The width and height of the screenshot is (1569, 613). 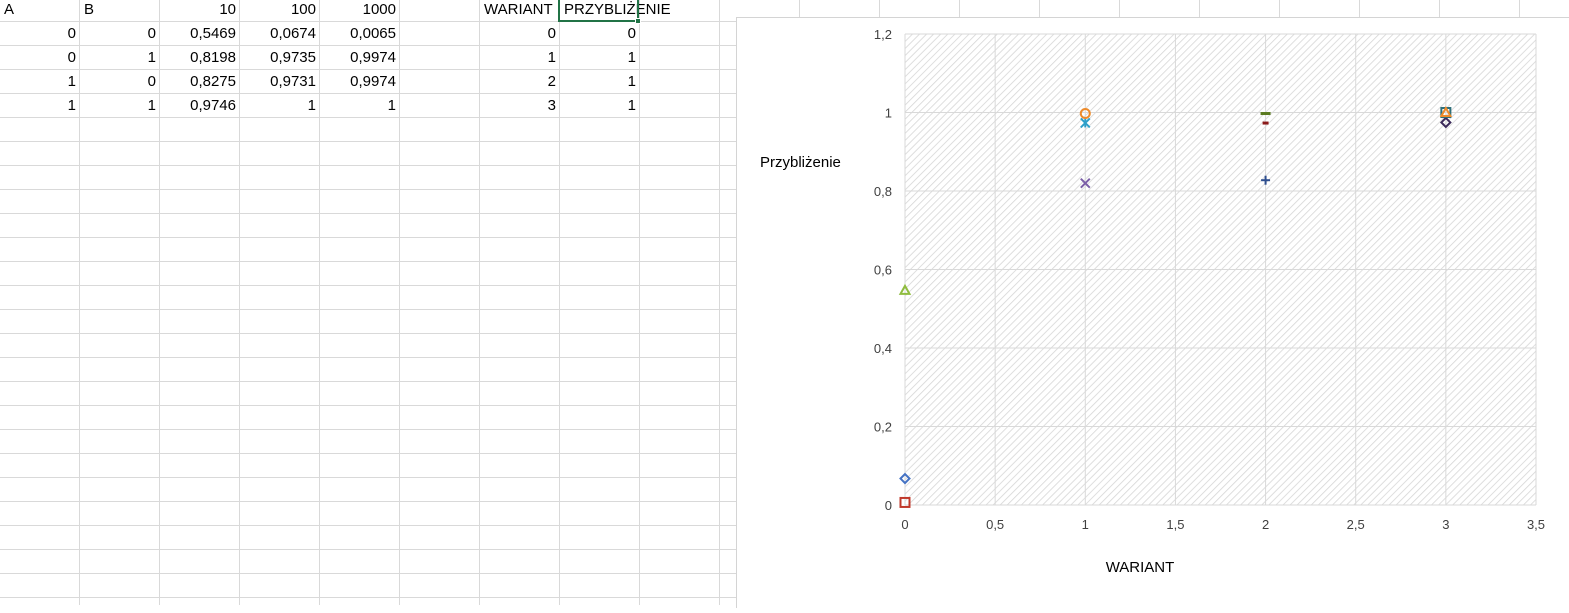 I want to click on y-axis-ticks: 0 0,2 0,4 0,6 0,8 1 1,2, so click(x=883, y=270).